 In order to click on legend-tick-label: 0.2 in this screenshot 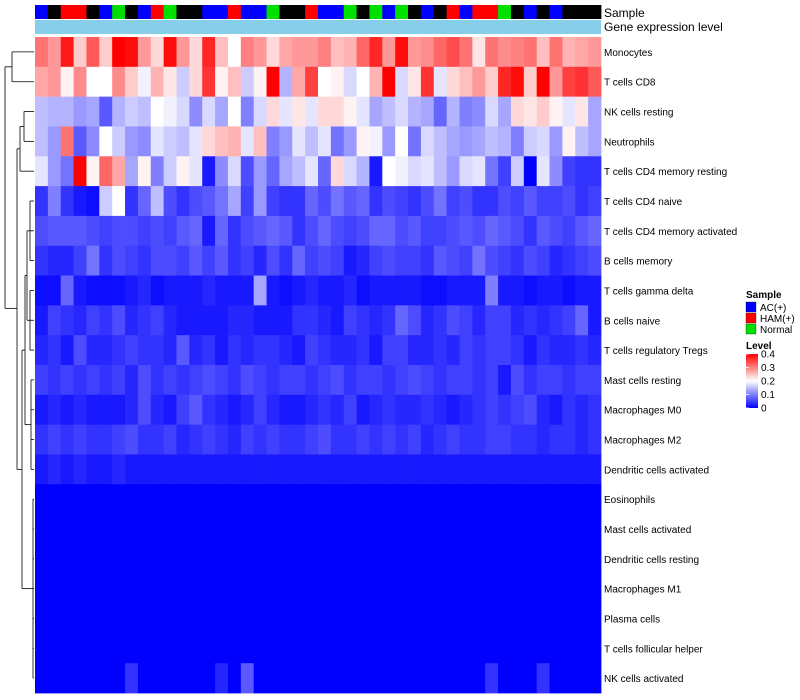, I will do `click(768, 382)`.